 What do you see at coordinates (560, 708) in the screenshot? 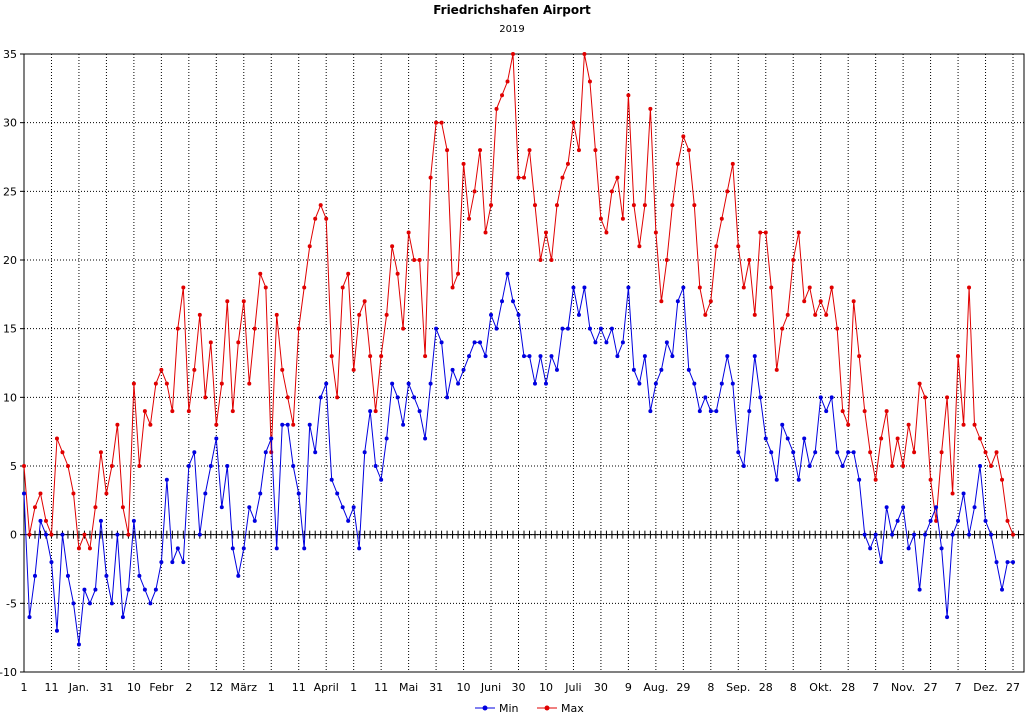
I see `legend-item-max: Max` at bounding box center [560, 708].